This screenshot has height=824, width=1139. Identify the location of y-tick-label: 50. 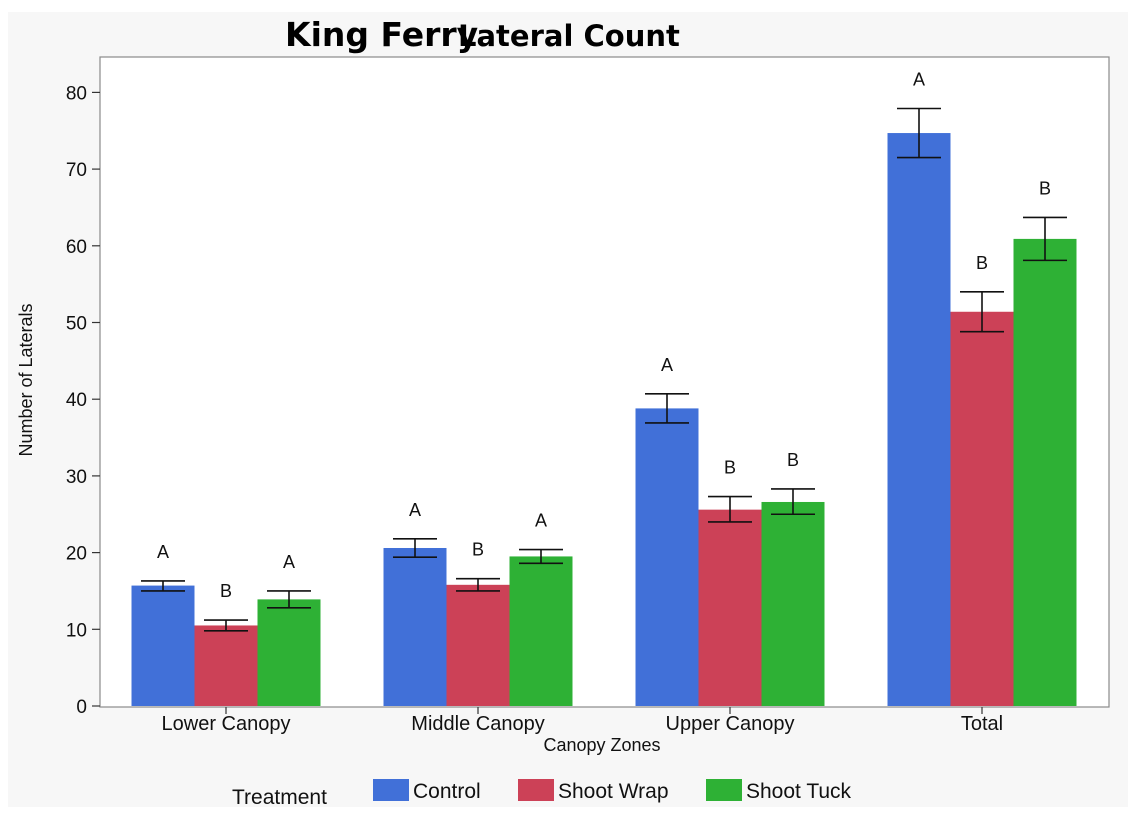
(76, 324).